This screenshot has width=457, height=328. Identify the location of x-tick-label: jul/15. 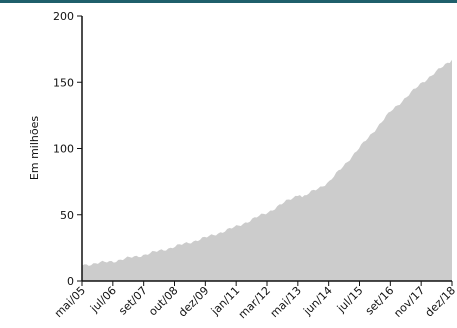
(350, 300).